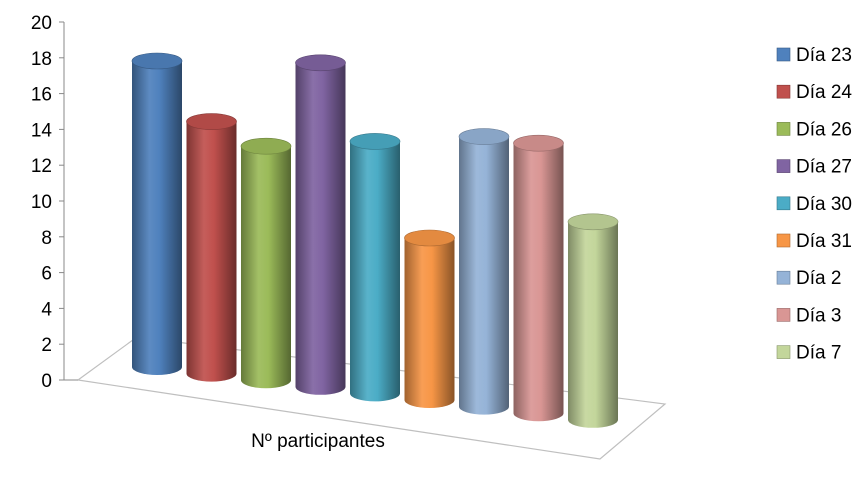 The width and height of the screenshot is (868, 483). What do you see at coordinates (824, 241) in the screenshot?
I see `legend-label: Día 31` at bounding box center [824, 241].